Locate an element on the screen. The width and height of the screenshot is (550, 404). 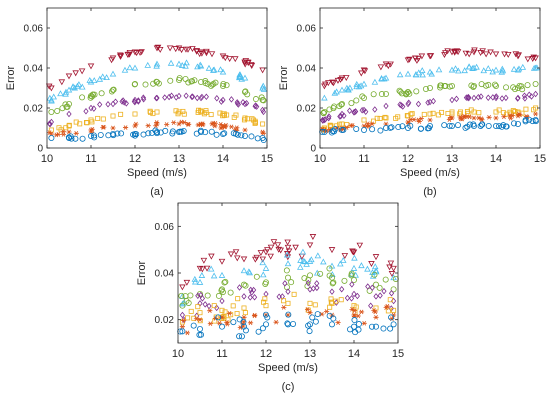
axes-frame is located at coordinates (157, 78).